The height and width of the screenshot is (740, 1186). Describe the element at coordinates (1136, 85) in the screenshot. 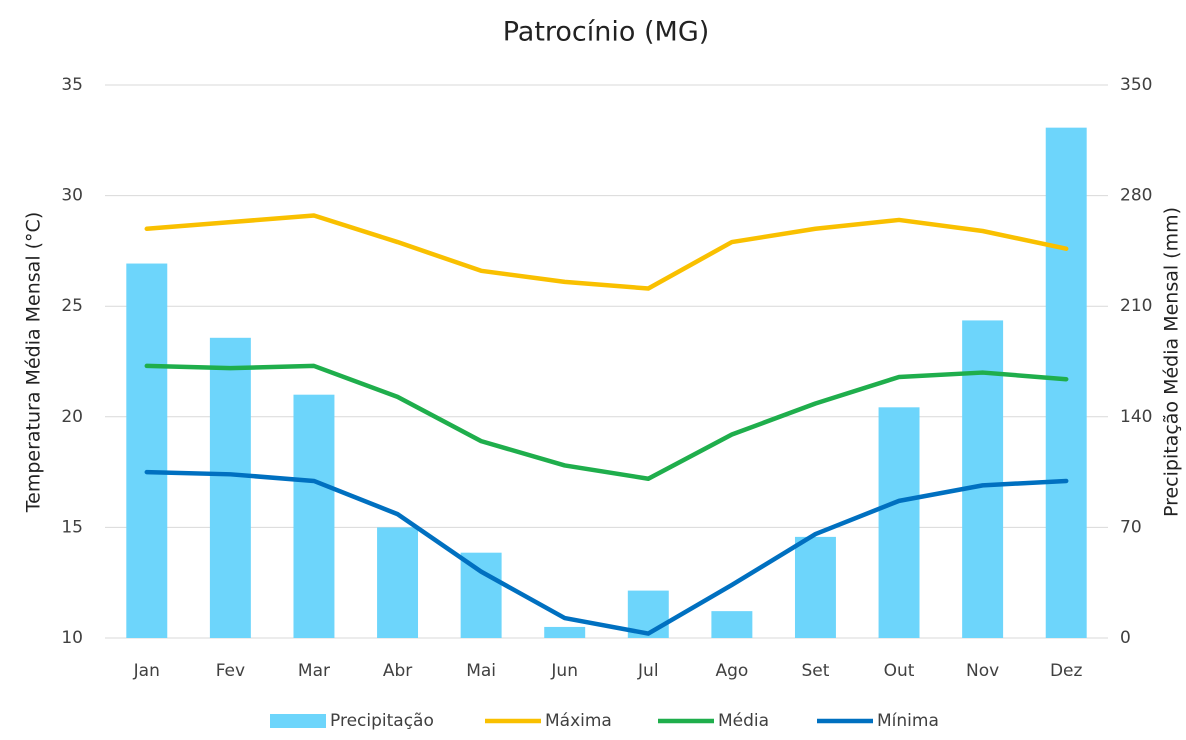

I see `y2-tick-label: 350` at that location.